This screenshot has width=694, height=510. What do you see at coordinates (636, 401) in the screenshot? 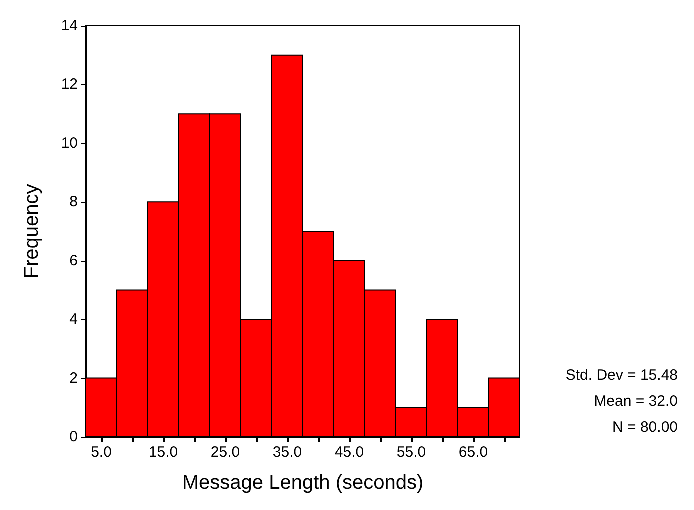
I see `text: Mean = 32.0` at bounding box center [636, 401].